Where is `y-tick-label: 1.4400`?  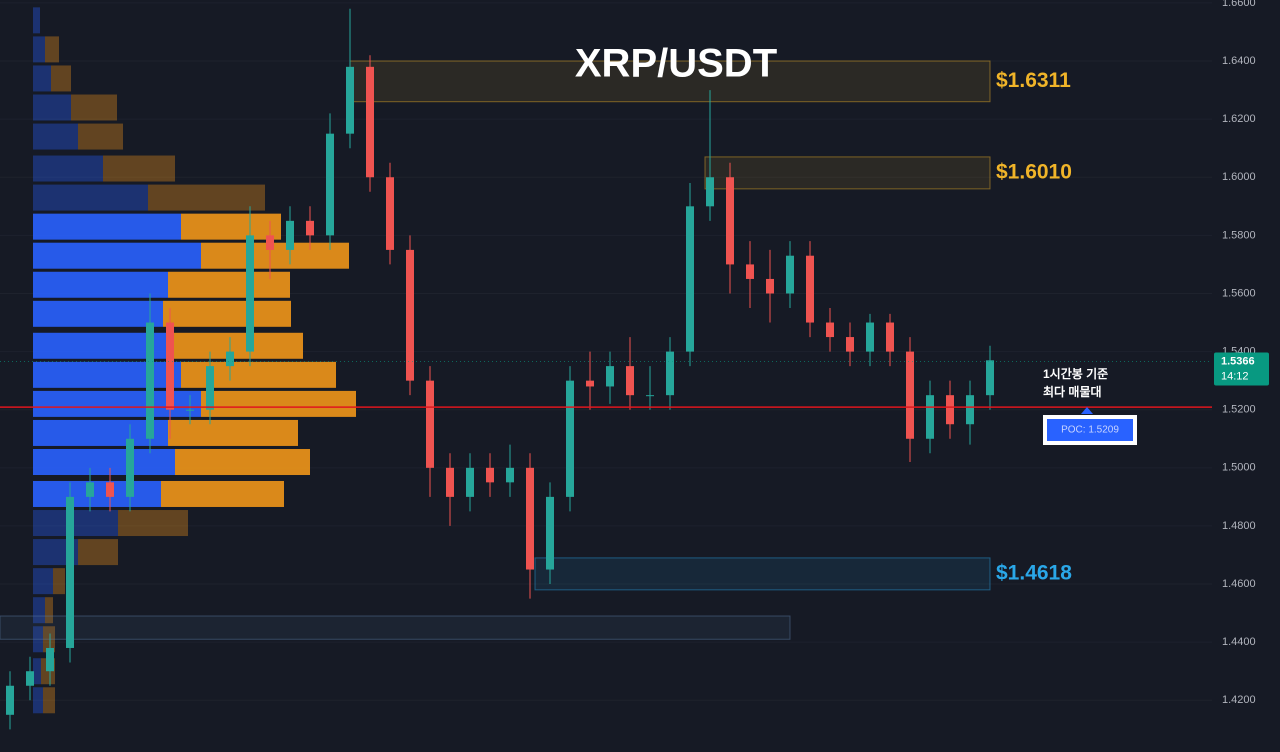 y-tick-label: 1.4400 is located at coordinates (1239, 642).